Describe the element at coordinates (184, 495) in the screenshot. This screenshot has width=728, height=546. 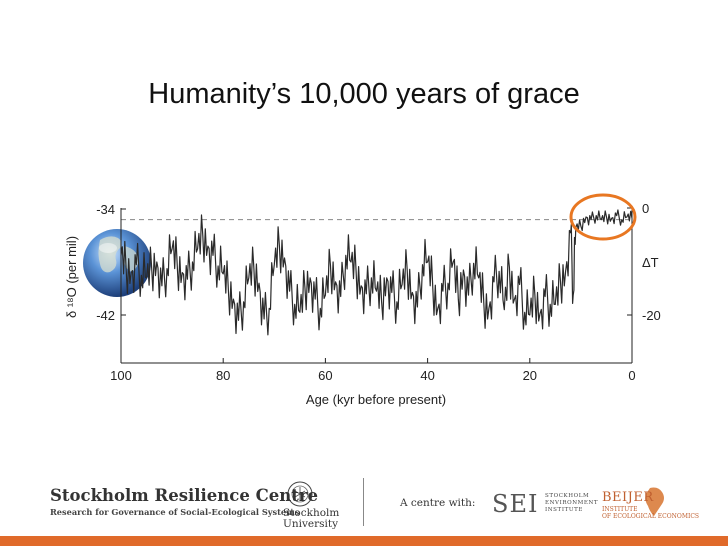
I see `src-logo-name: Stockholm Resilience Centre` at that location.